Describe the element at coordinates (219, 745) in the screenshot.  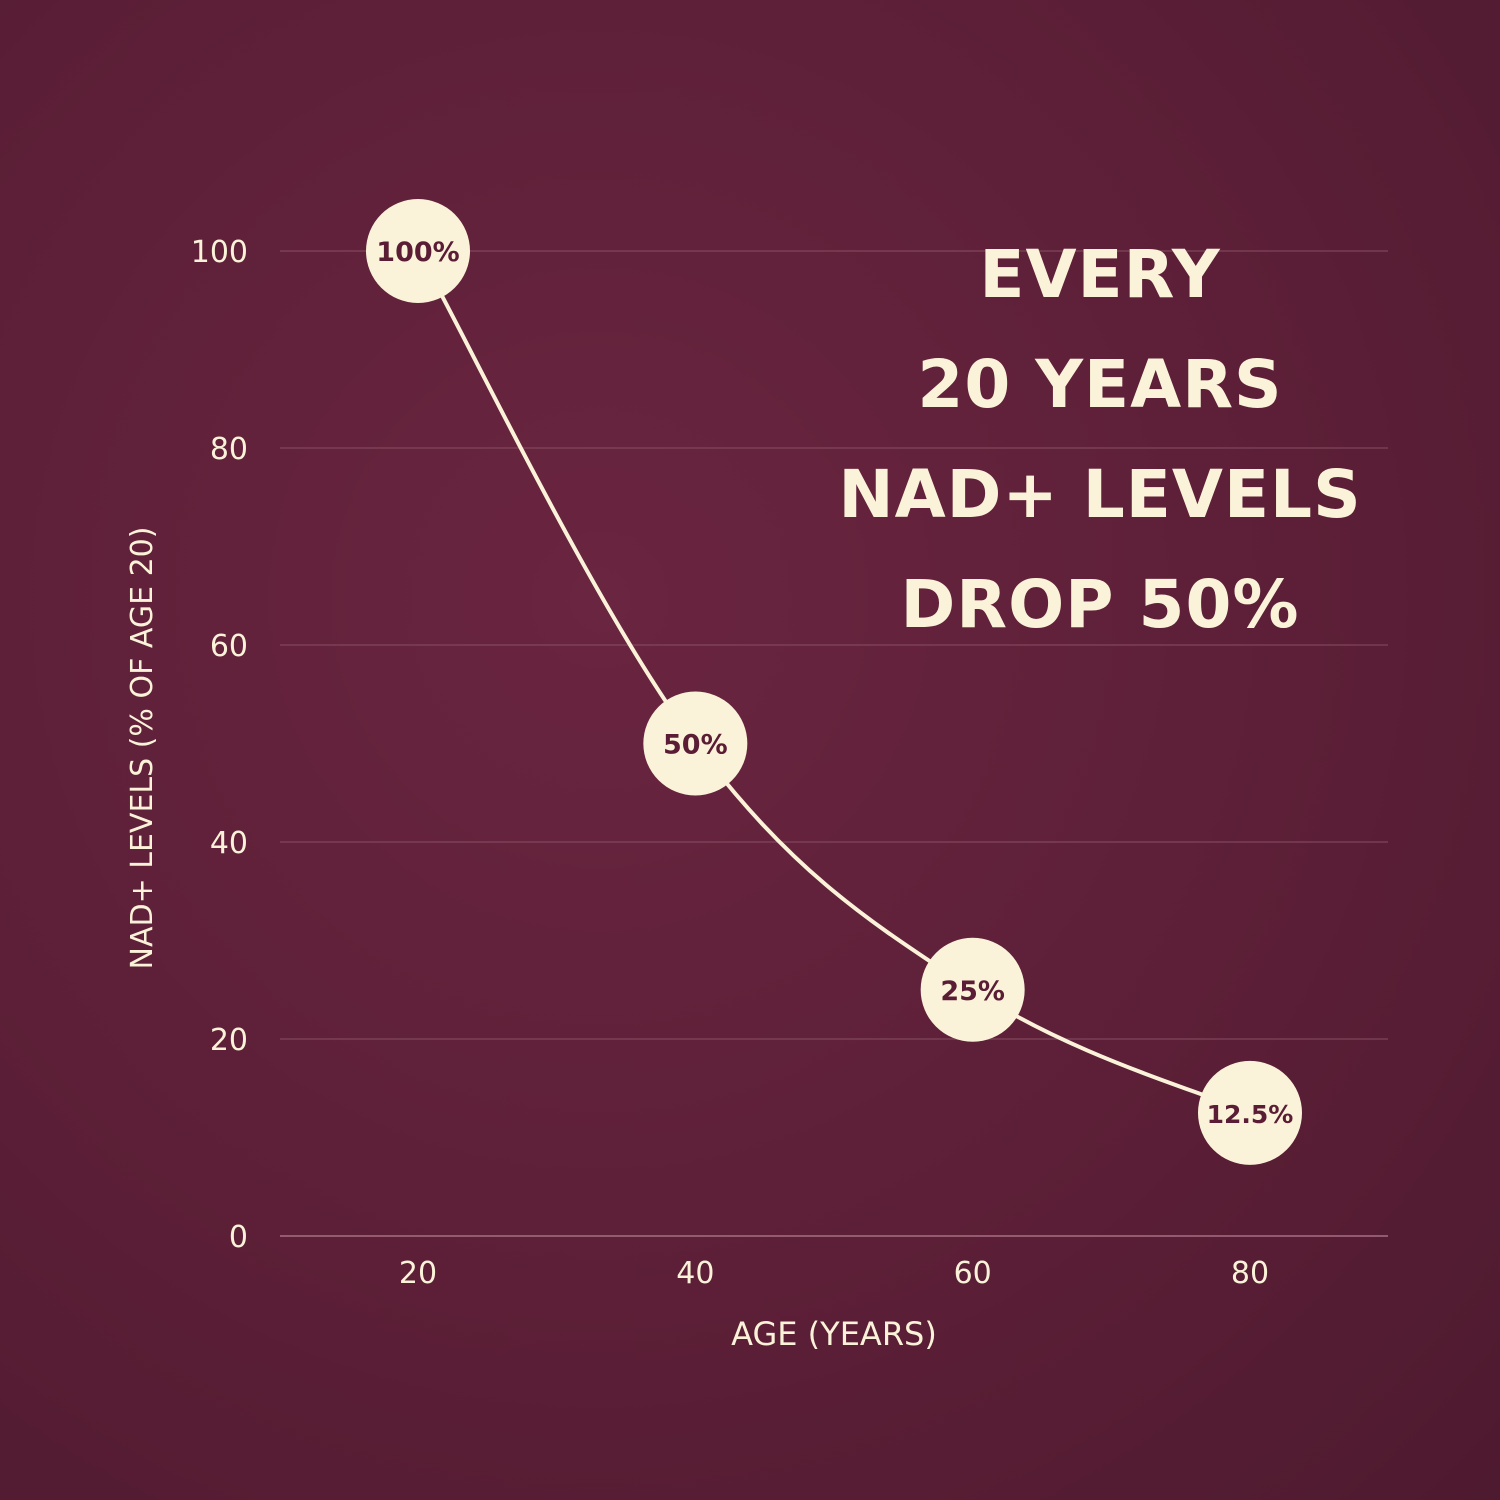
I see `y-tick-labels: 0 20 40 60 80 100` at that location.